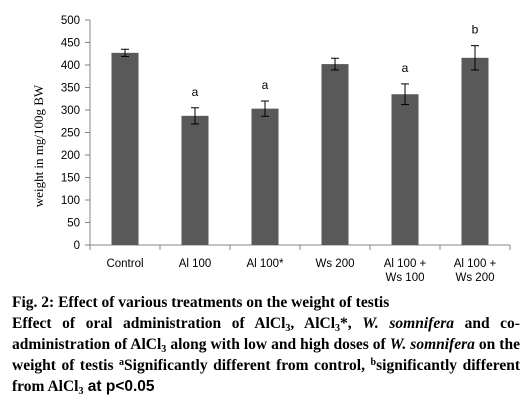 The height and width of the screenshot is (406, 530). Describe the element at coordinates (313, 323) in the screenshot. I see `caption-text: , AlCl` at that location.